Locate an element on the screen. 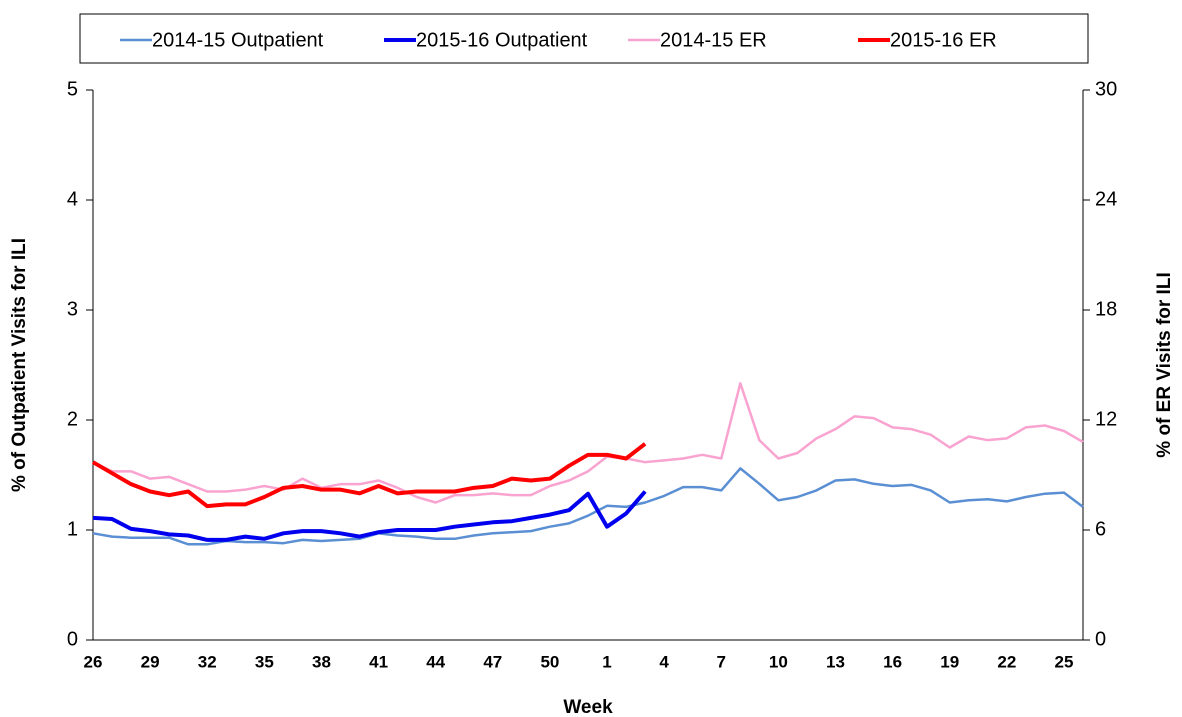 The width and height of the screenshot is (1182, 717). legend-label: 2014-15 ER is located at coordinates (713, 40).